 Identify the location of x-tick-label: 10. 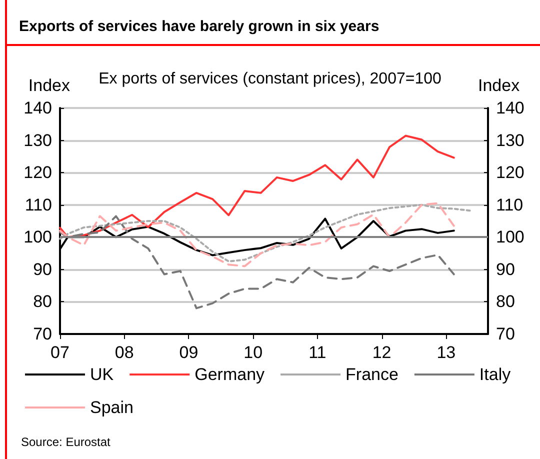
(253, 352).